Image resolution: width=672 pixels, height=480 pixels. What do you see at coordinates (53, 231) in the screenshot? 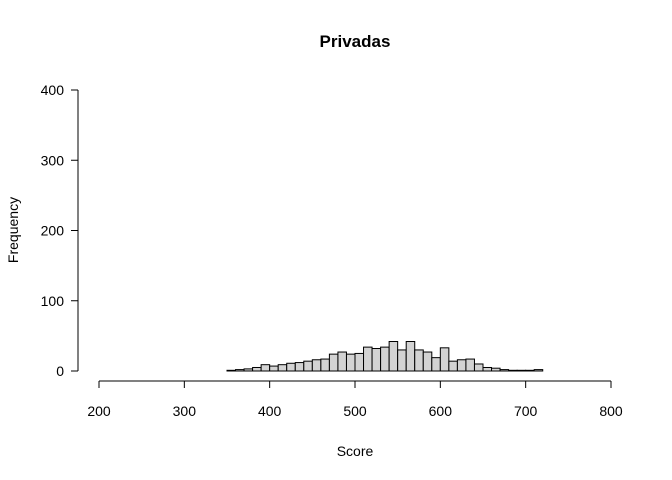
I see `y-tick-label: 200` at bounding box center [53, 231].